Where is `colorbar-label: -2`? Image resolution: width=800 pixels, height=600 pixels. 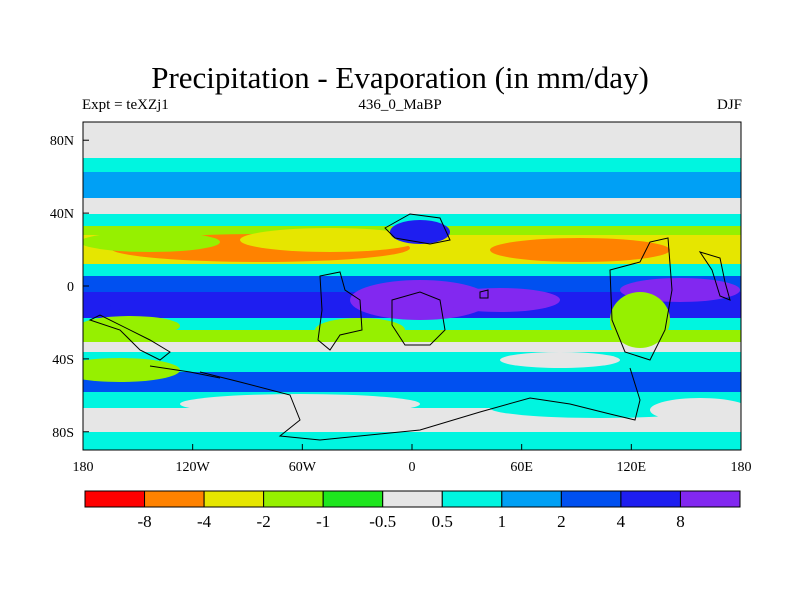
colorbar-label: -2 is located at coordinates (264, 521).